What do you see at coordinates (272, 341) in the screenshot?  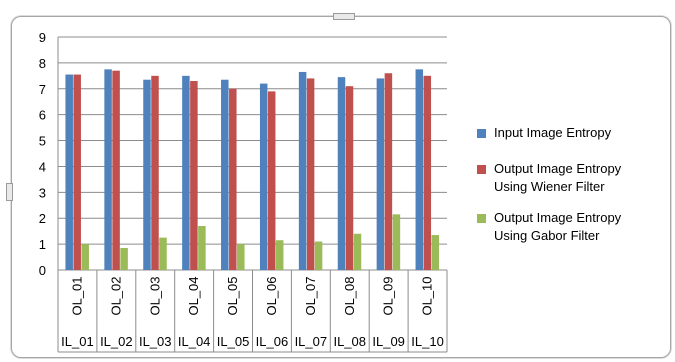 I see `x-tick-label-bottom: IL_06` at bounding box center [272, 341].